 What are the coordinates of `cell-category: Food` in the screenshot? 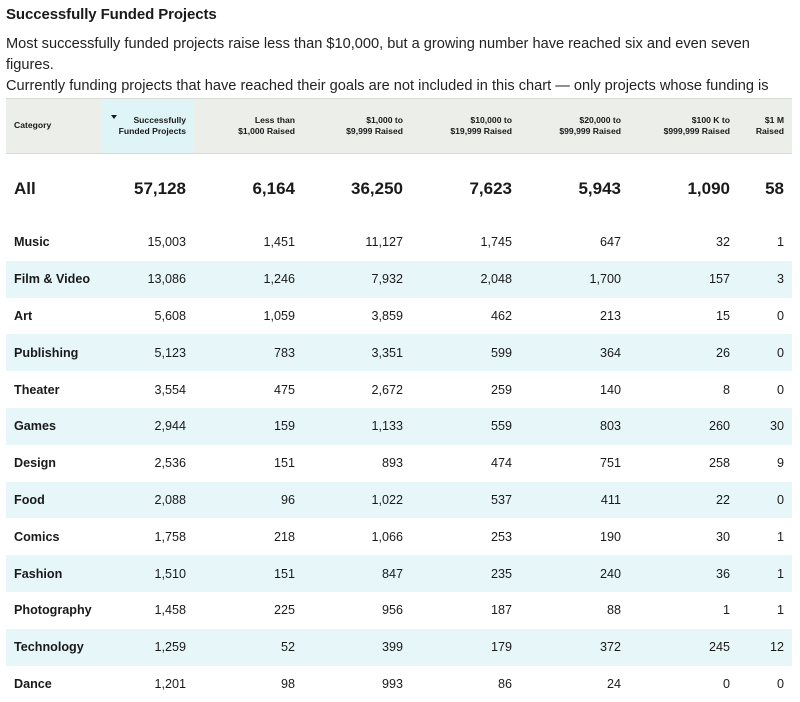 It's located at (29, 499).